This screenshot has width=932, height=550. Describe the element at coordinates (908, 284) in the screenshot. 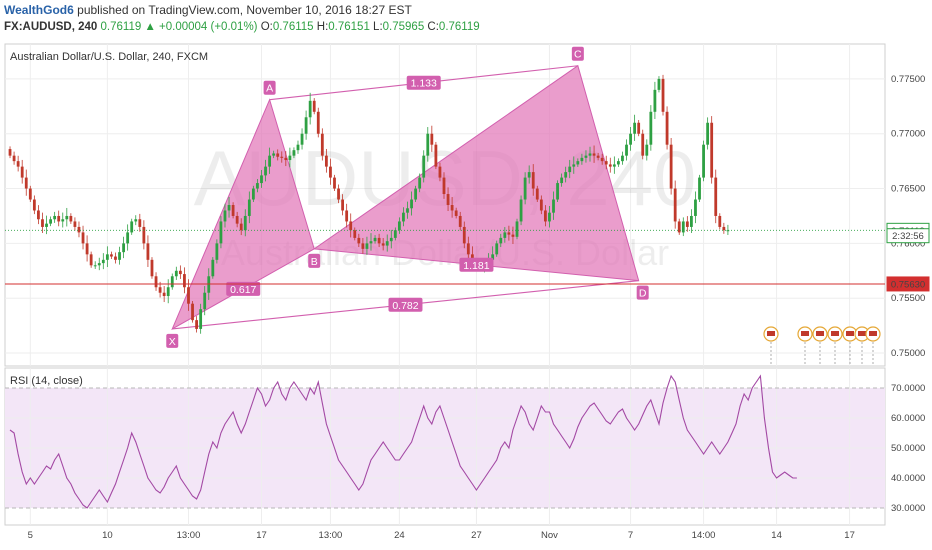

I see `price-badge-label: 0.75630` at that location.